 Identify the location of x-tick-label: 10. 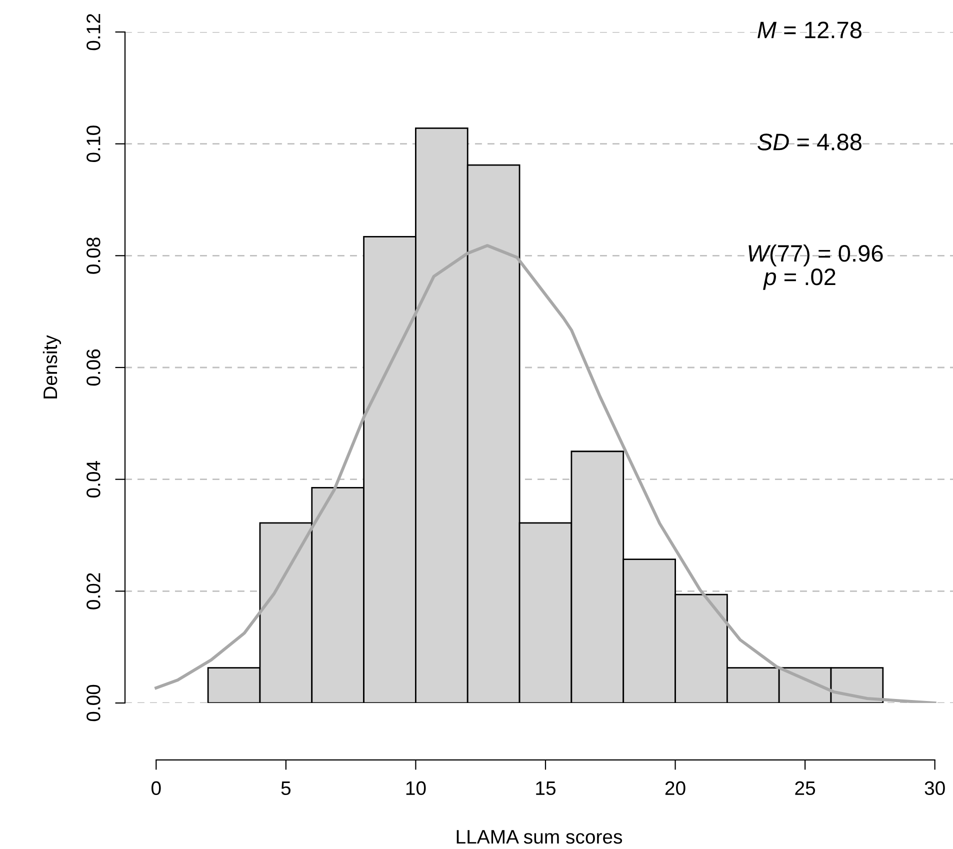
(416, 788).